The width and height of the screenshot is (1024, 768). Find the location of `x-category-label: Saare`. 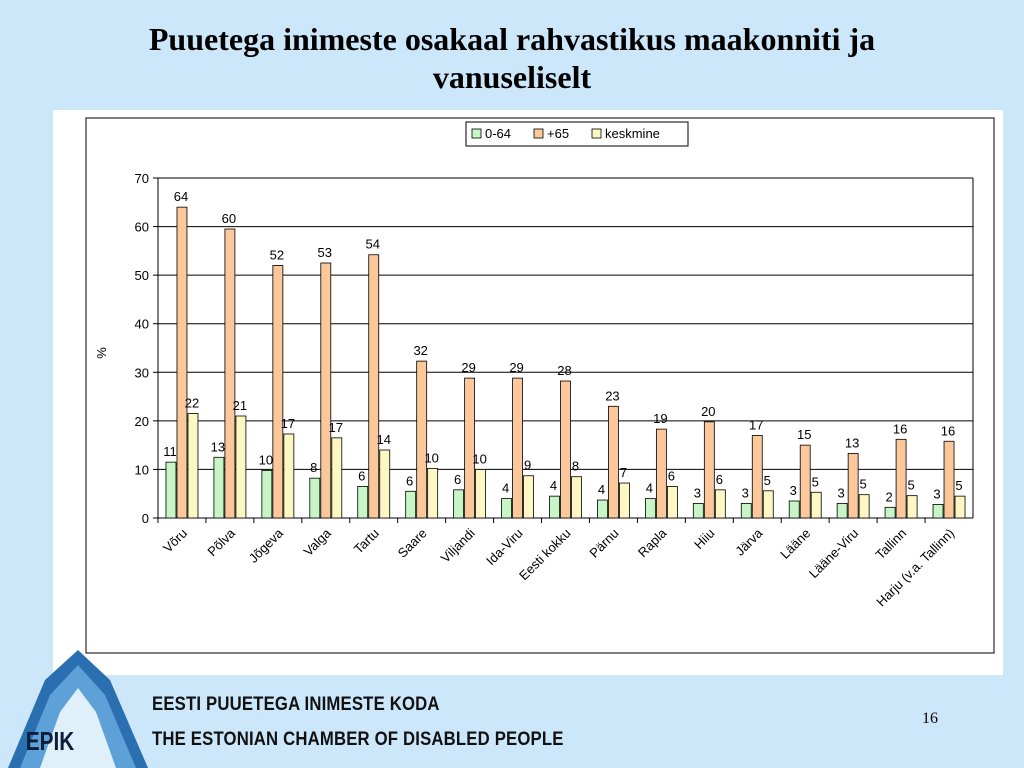

x-category-label: Saare is located at coordinates (412, 543).